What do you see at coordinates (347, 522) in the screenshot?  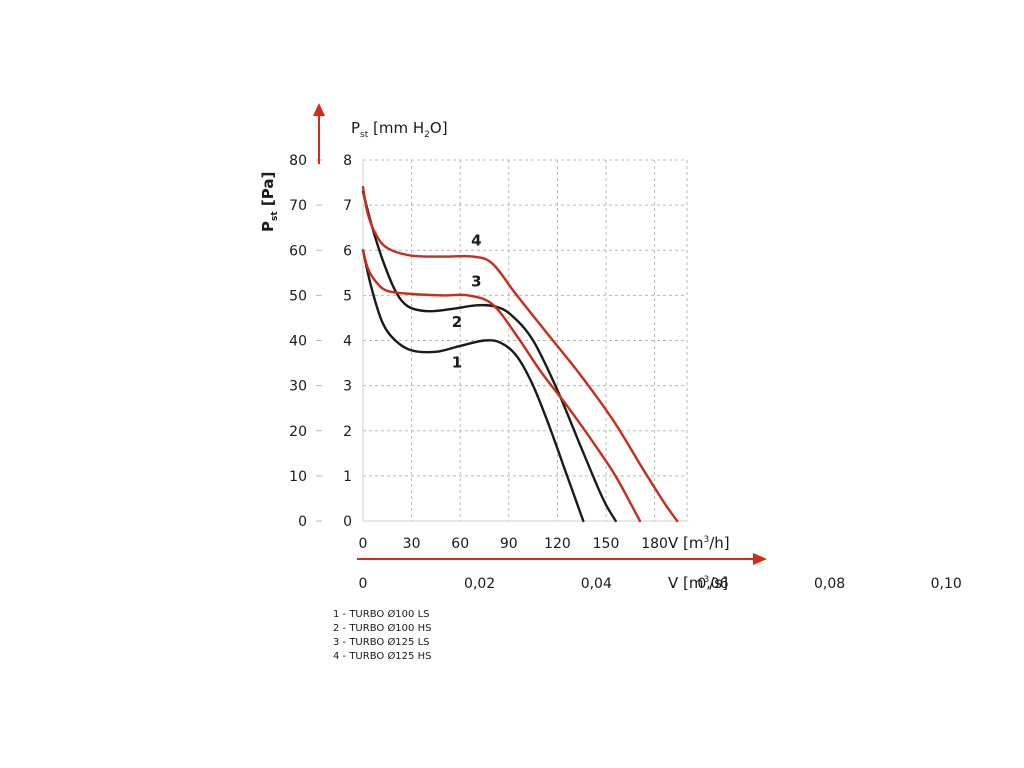 I see `y-tick-mm-0: 0` at bounding box center [347, 522].